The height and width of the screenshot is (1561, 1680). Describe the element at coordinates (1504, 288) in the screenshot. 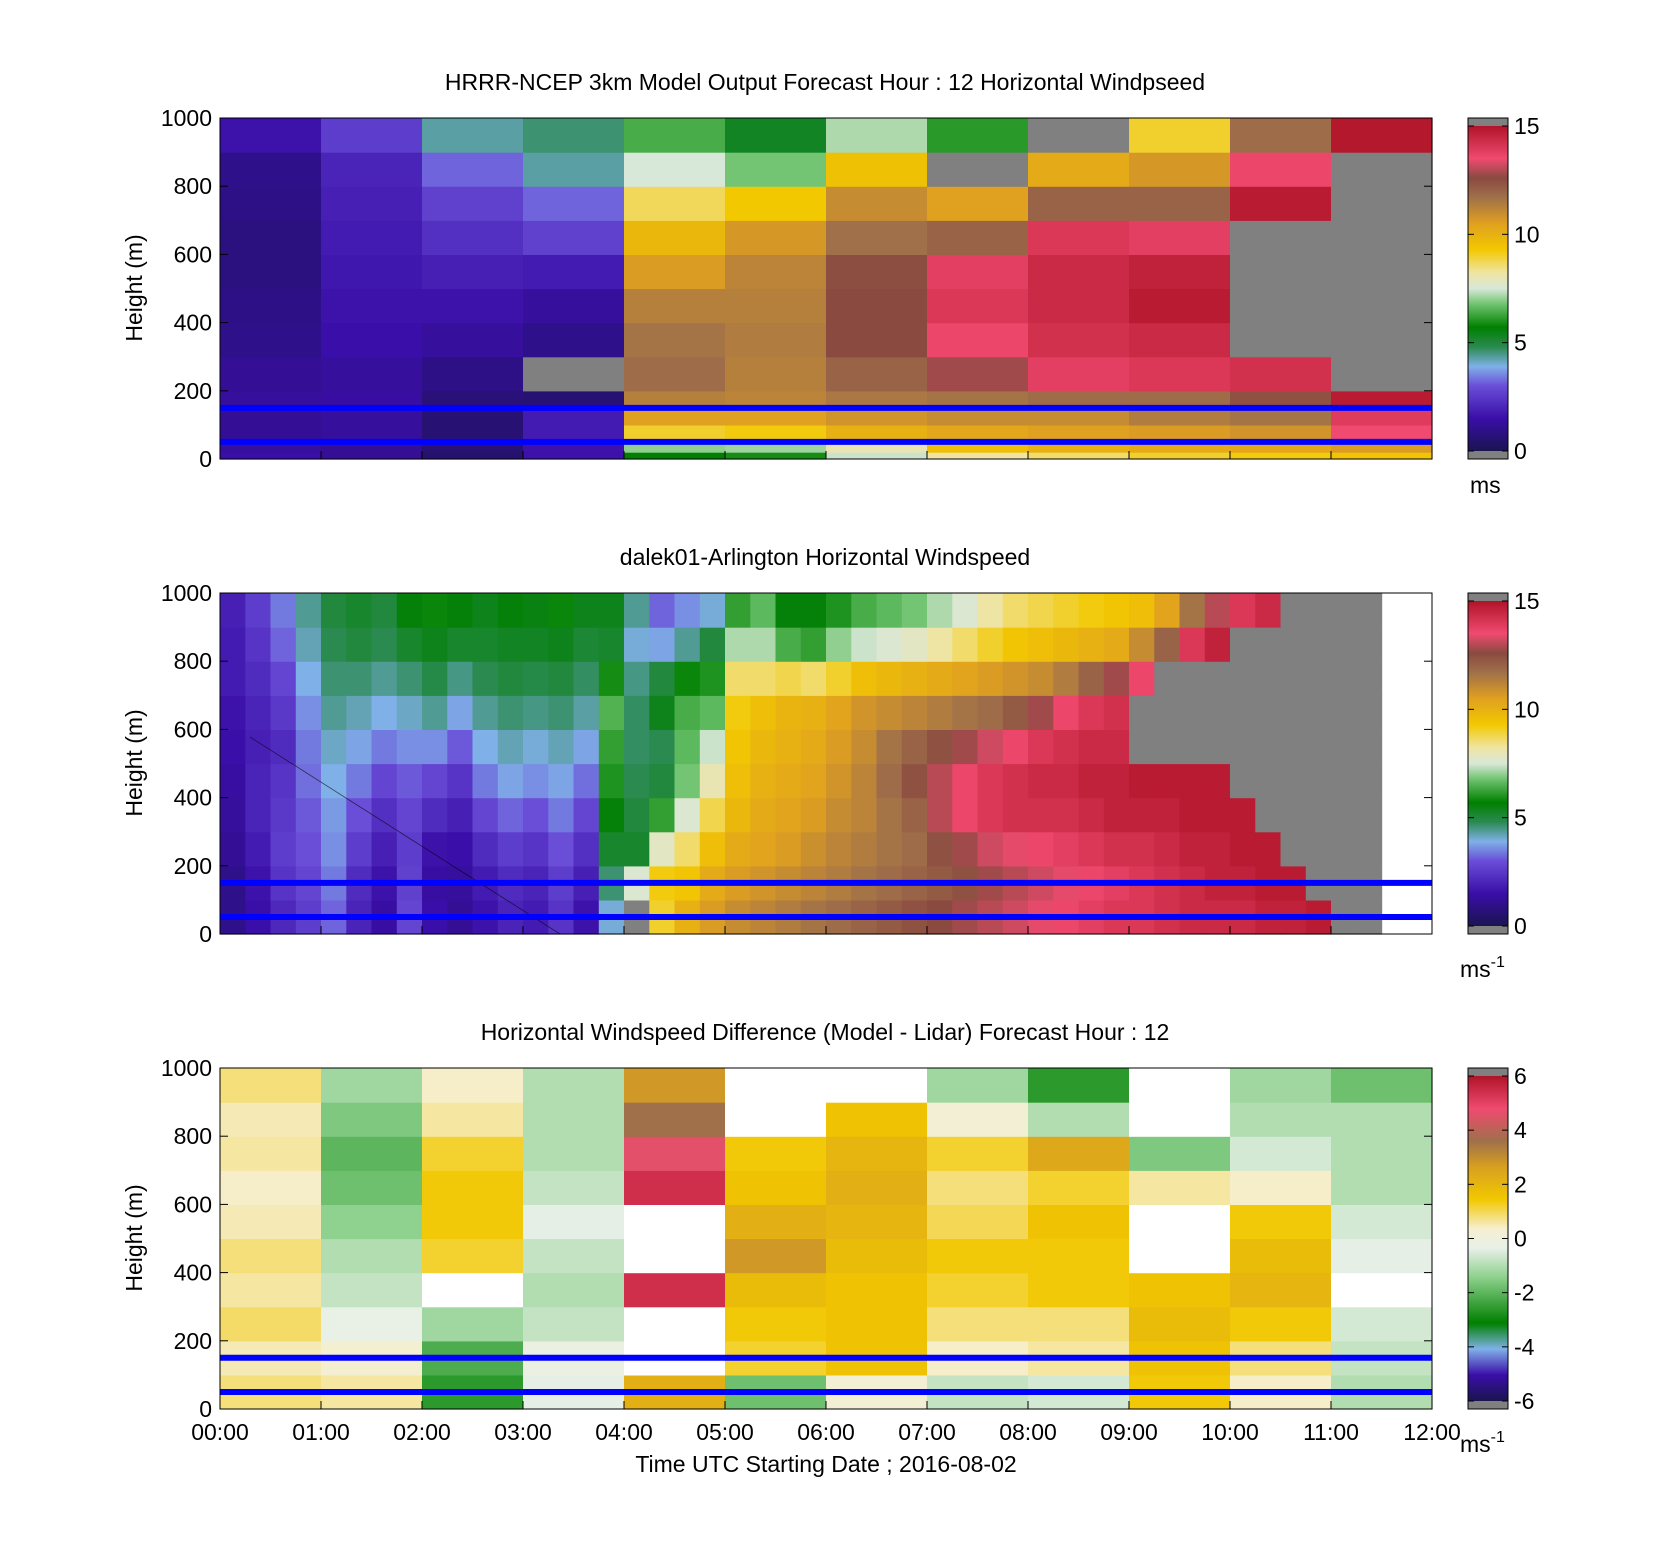

I see `colorbar-ticks: 0 5 10 15` at that location.